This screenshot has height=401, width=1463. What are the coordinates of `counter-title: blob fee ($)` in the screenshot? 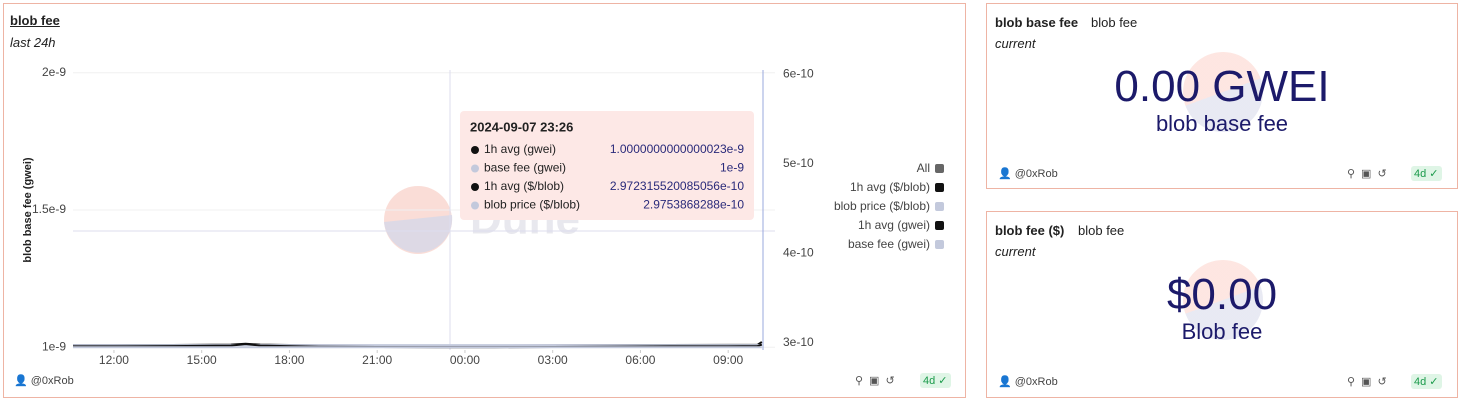 It's located at (1030, 230).